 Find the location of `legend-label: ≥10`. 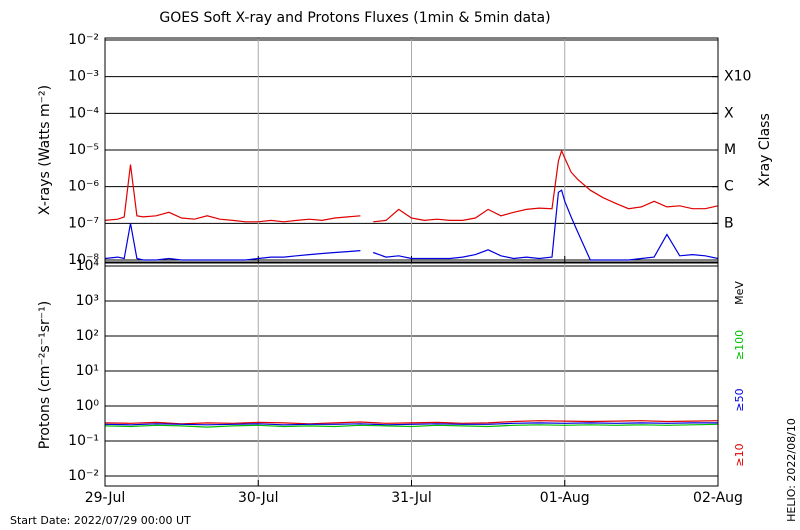

legend-label: ≥10 is located at coordinates (739, 454).